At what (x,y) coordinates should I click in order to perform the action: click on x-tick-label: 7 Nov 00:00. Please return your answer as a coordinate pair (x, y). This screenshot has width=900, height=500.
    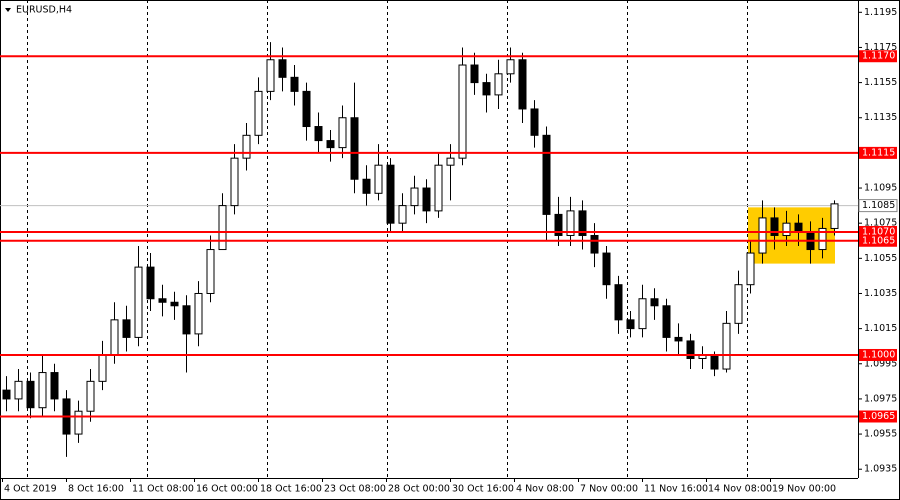
    Looking at the image, I should click on (609, 489).